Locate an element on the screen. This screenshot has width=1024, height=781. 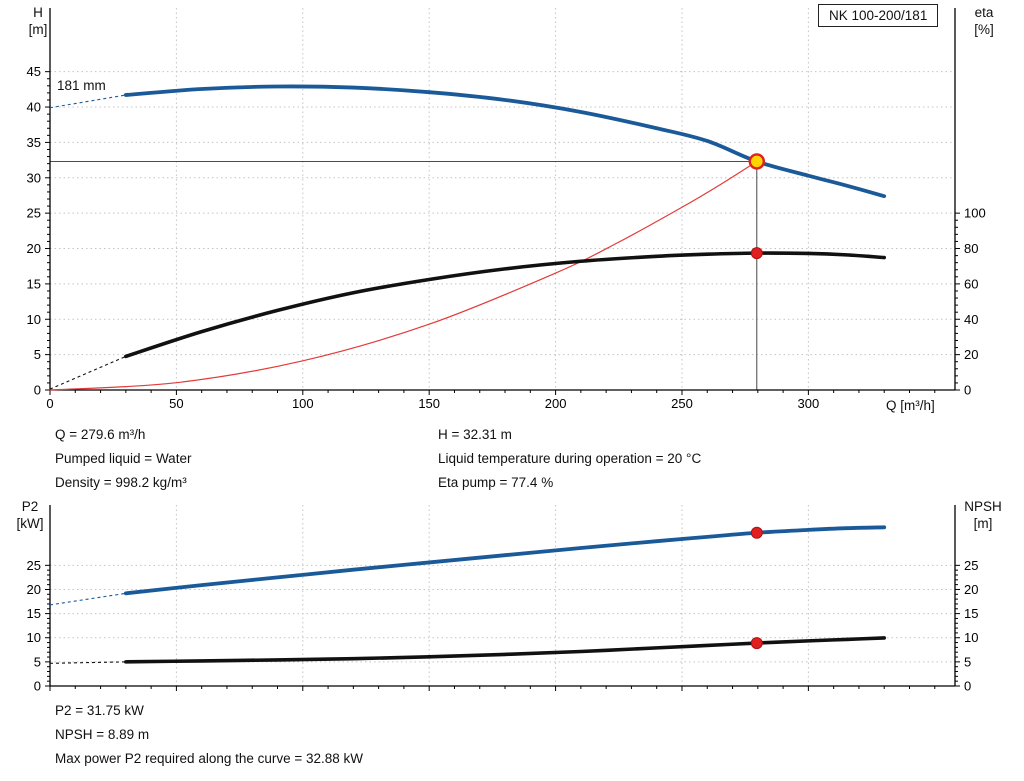
svg-text: 30 is located at coordinates (34, 177).